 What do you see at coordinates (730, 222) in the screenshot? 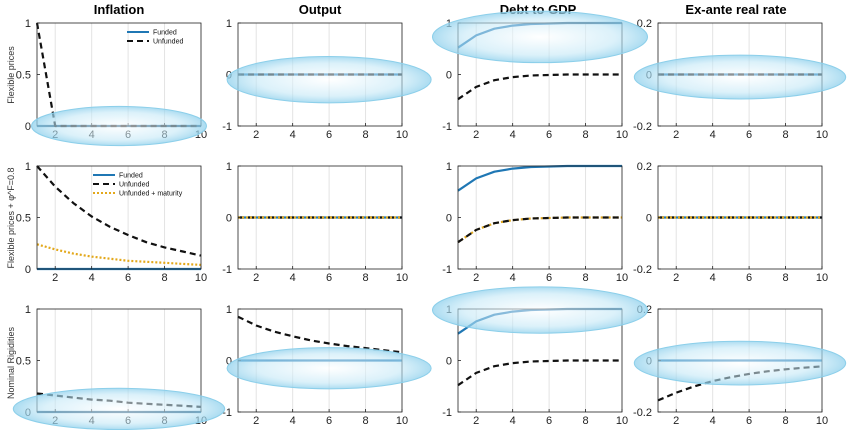
I see `panel-r1c3: 2 4 6 8 10 -0.2 0 0.2` at bounding box center [730, 222].